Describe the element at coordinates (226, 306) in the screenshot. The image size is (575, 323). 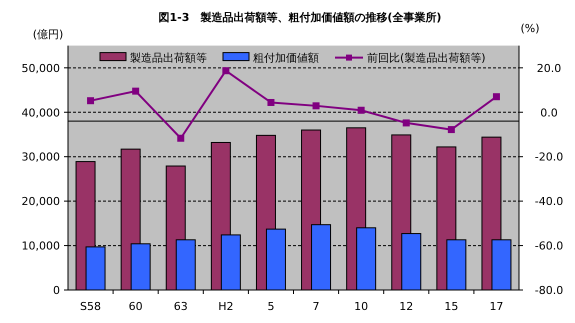
I see `x-tick-label: H2` at that location.